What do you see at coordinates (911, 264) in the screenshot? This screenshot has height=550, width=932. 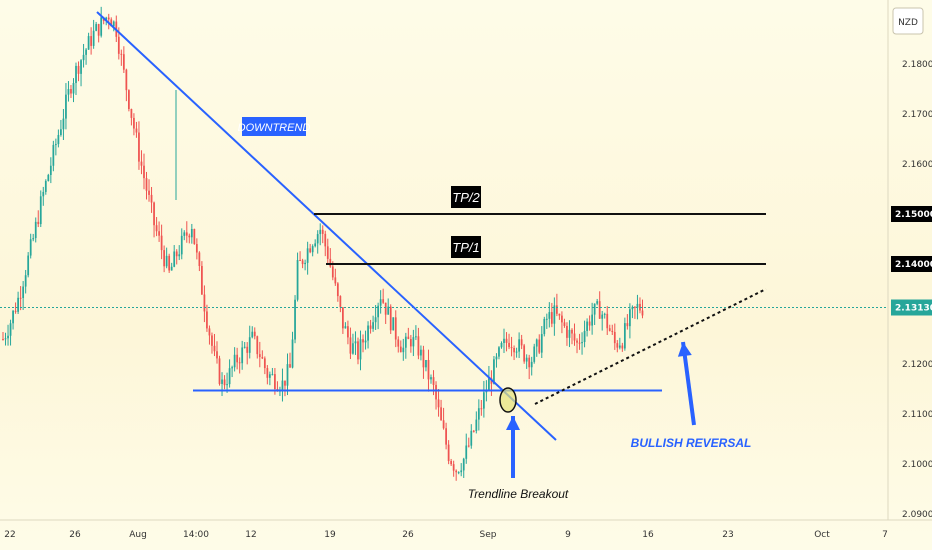 I see `level-price-tag` at bounding box center [911, 264].